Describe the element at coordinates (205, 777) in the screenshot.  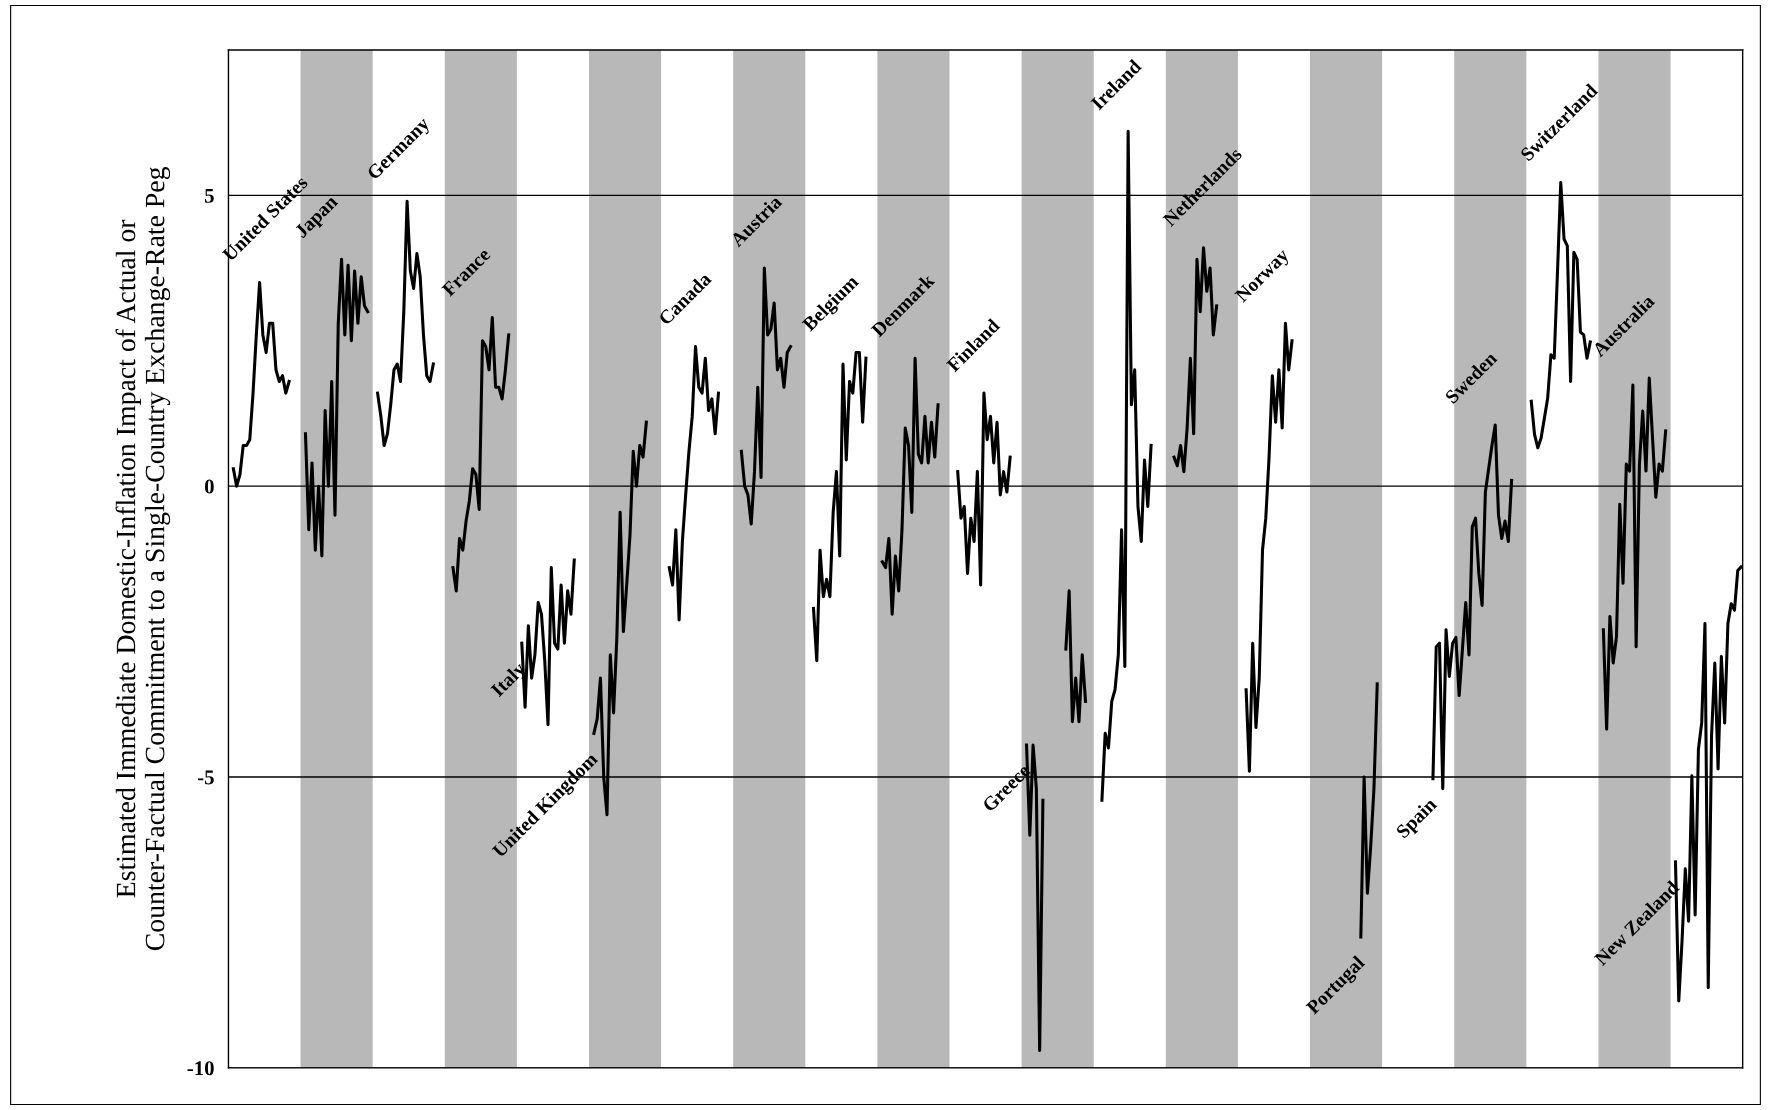
I see `y-tick-label: -5` at that location.